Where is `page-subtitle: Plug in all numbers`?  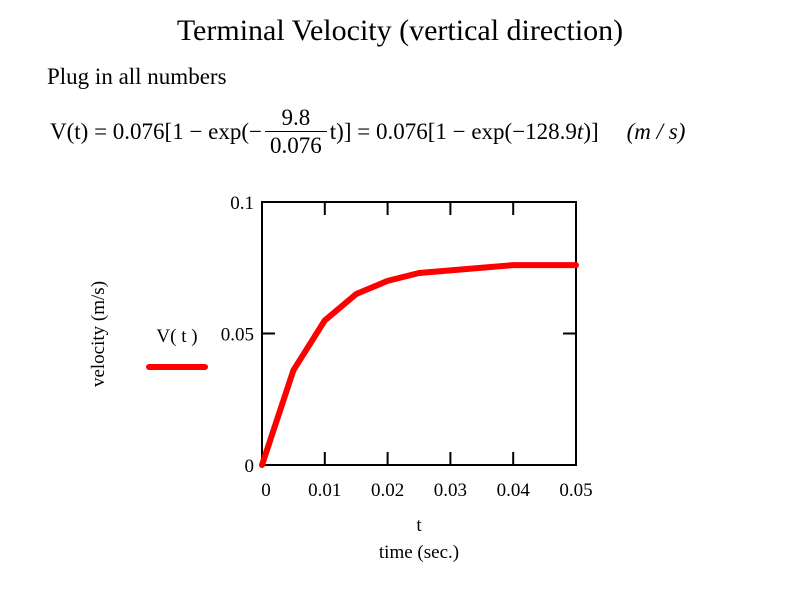
page-subtitle: Plug in all numbers is located at coordinates (137, 76).